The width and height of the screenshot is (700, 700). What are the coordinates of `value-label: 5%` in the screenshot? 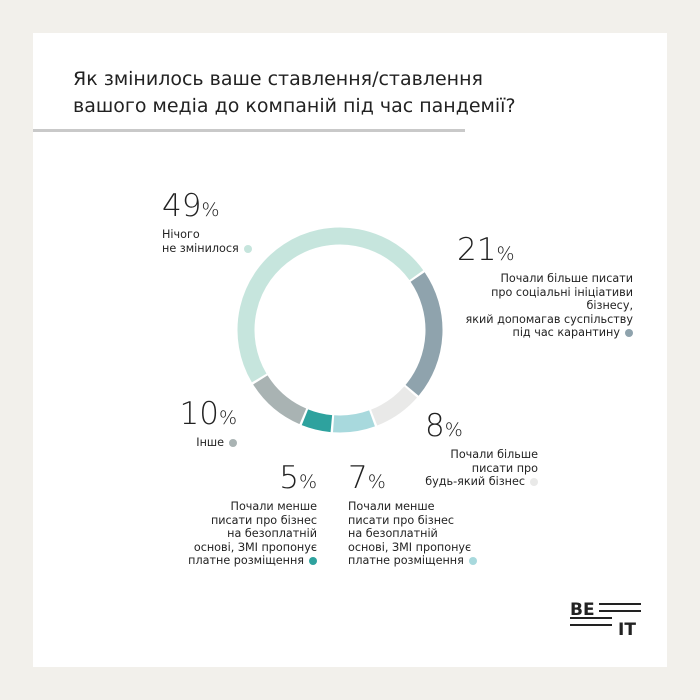 It's located at (217, 480).